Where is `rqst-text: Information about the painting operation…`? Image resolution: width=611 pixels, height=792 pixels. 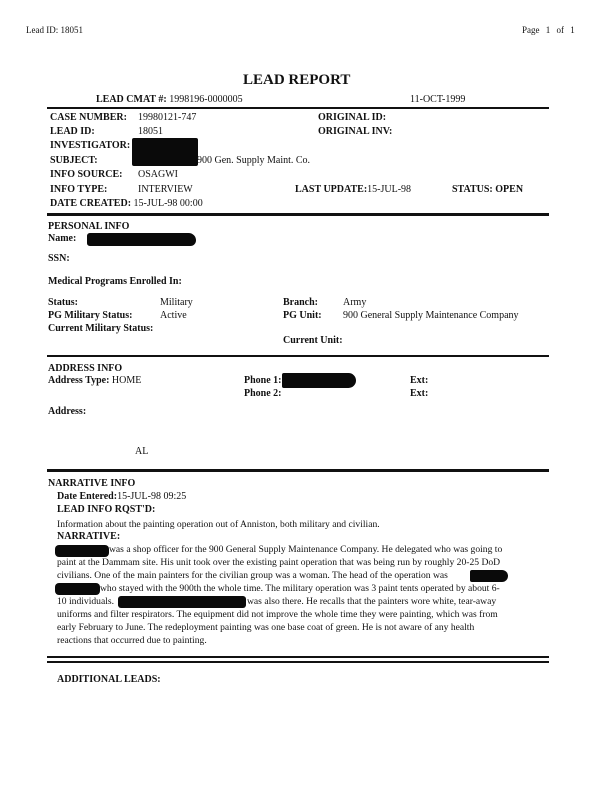
rqst-text: Information about the painting operation… is located at coordinates (218, 524).